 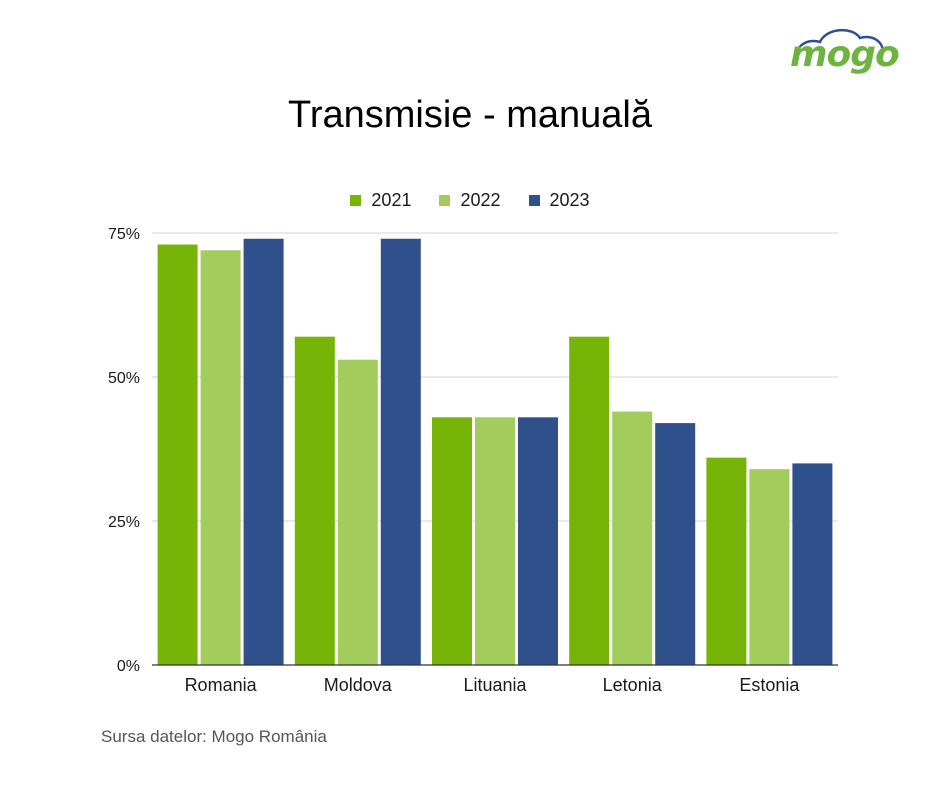 What do you see at coordinates (124, 522) in the screenshot?
I see `y-tick-label: 25%` at bounding box center [124, 522].